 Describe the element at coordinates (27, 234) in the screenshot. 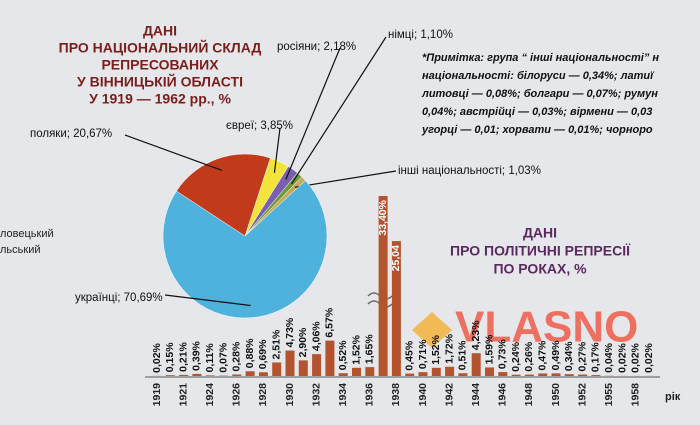

I see `left-fragment: ловецький` at that location.